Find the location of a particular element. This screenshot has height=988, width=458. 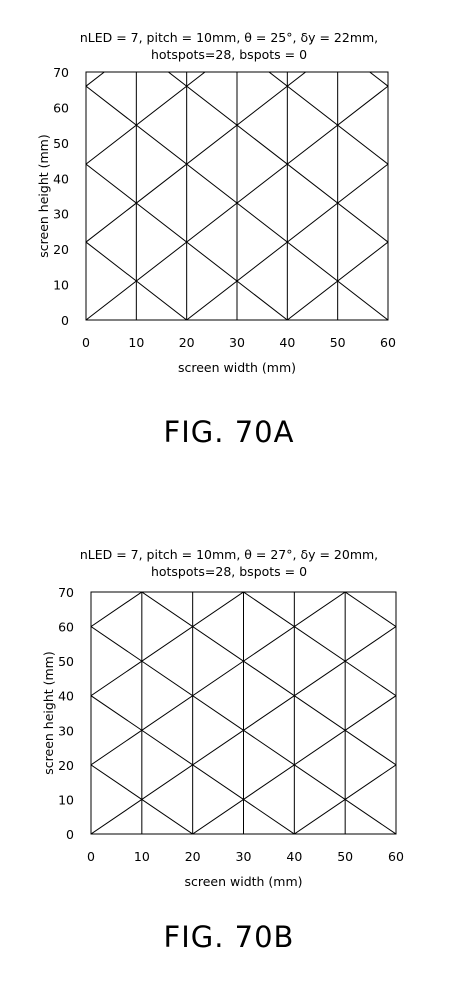

figure-caption: FIG. 70A is located at coordinates (229, 432).